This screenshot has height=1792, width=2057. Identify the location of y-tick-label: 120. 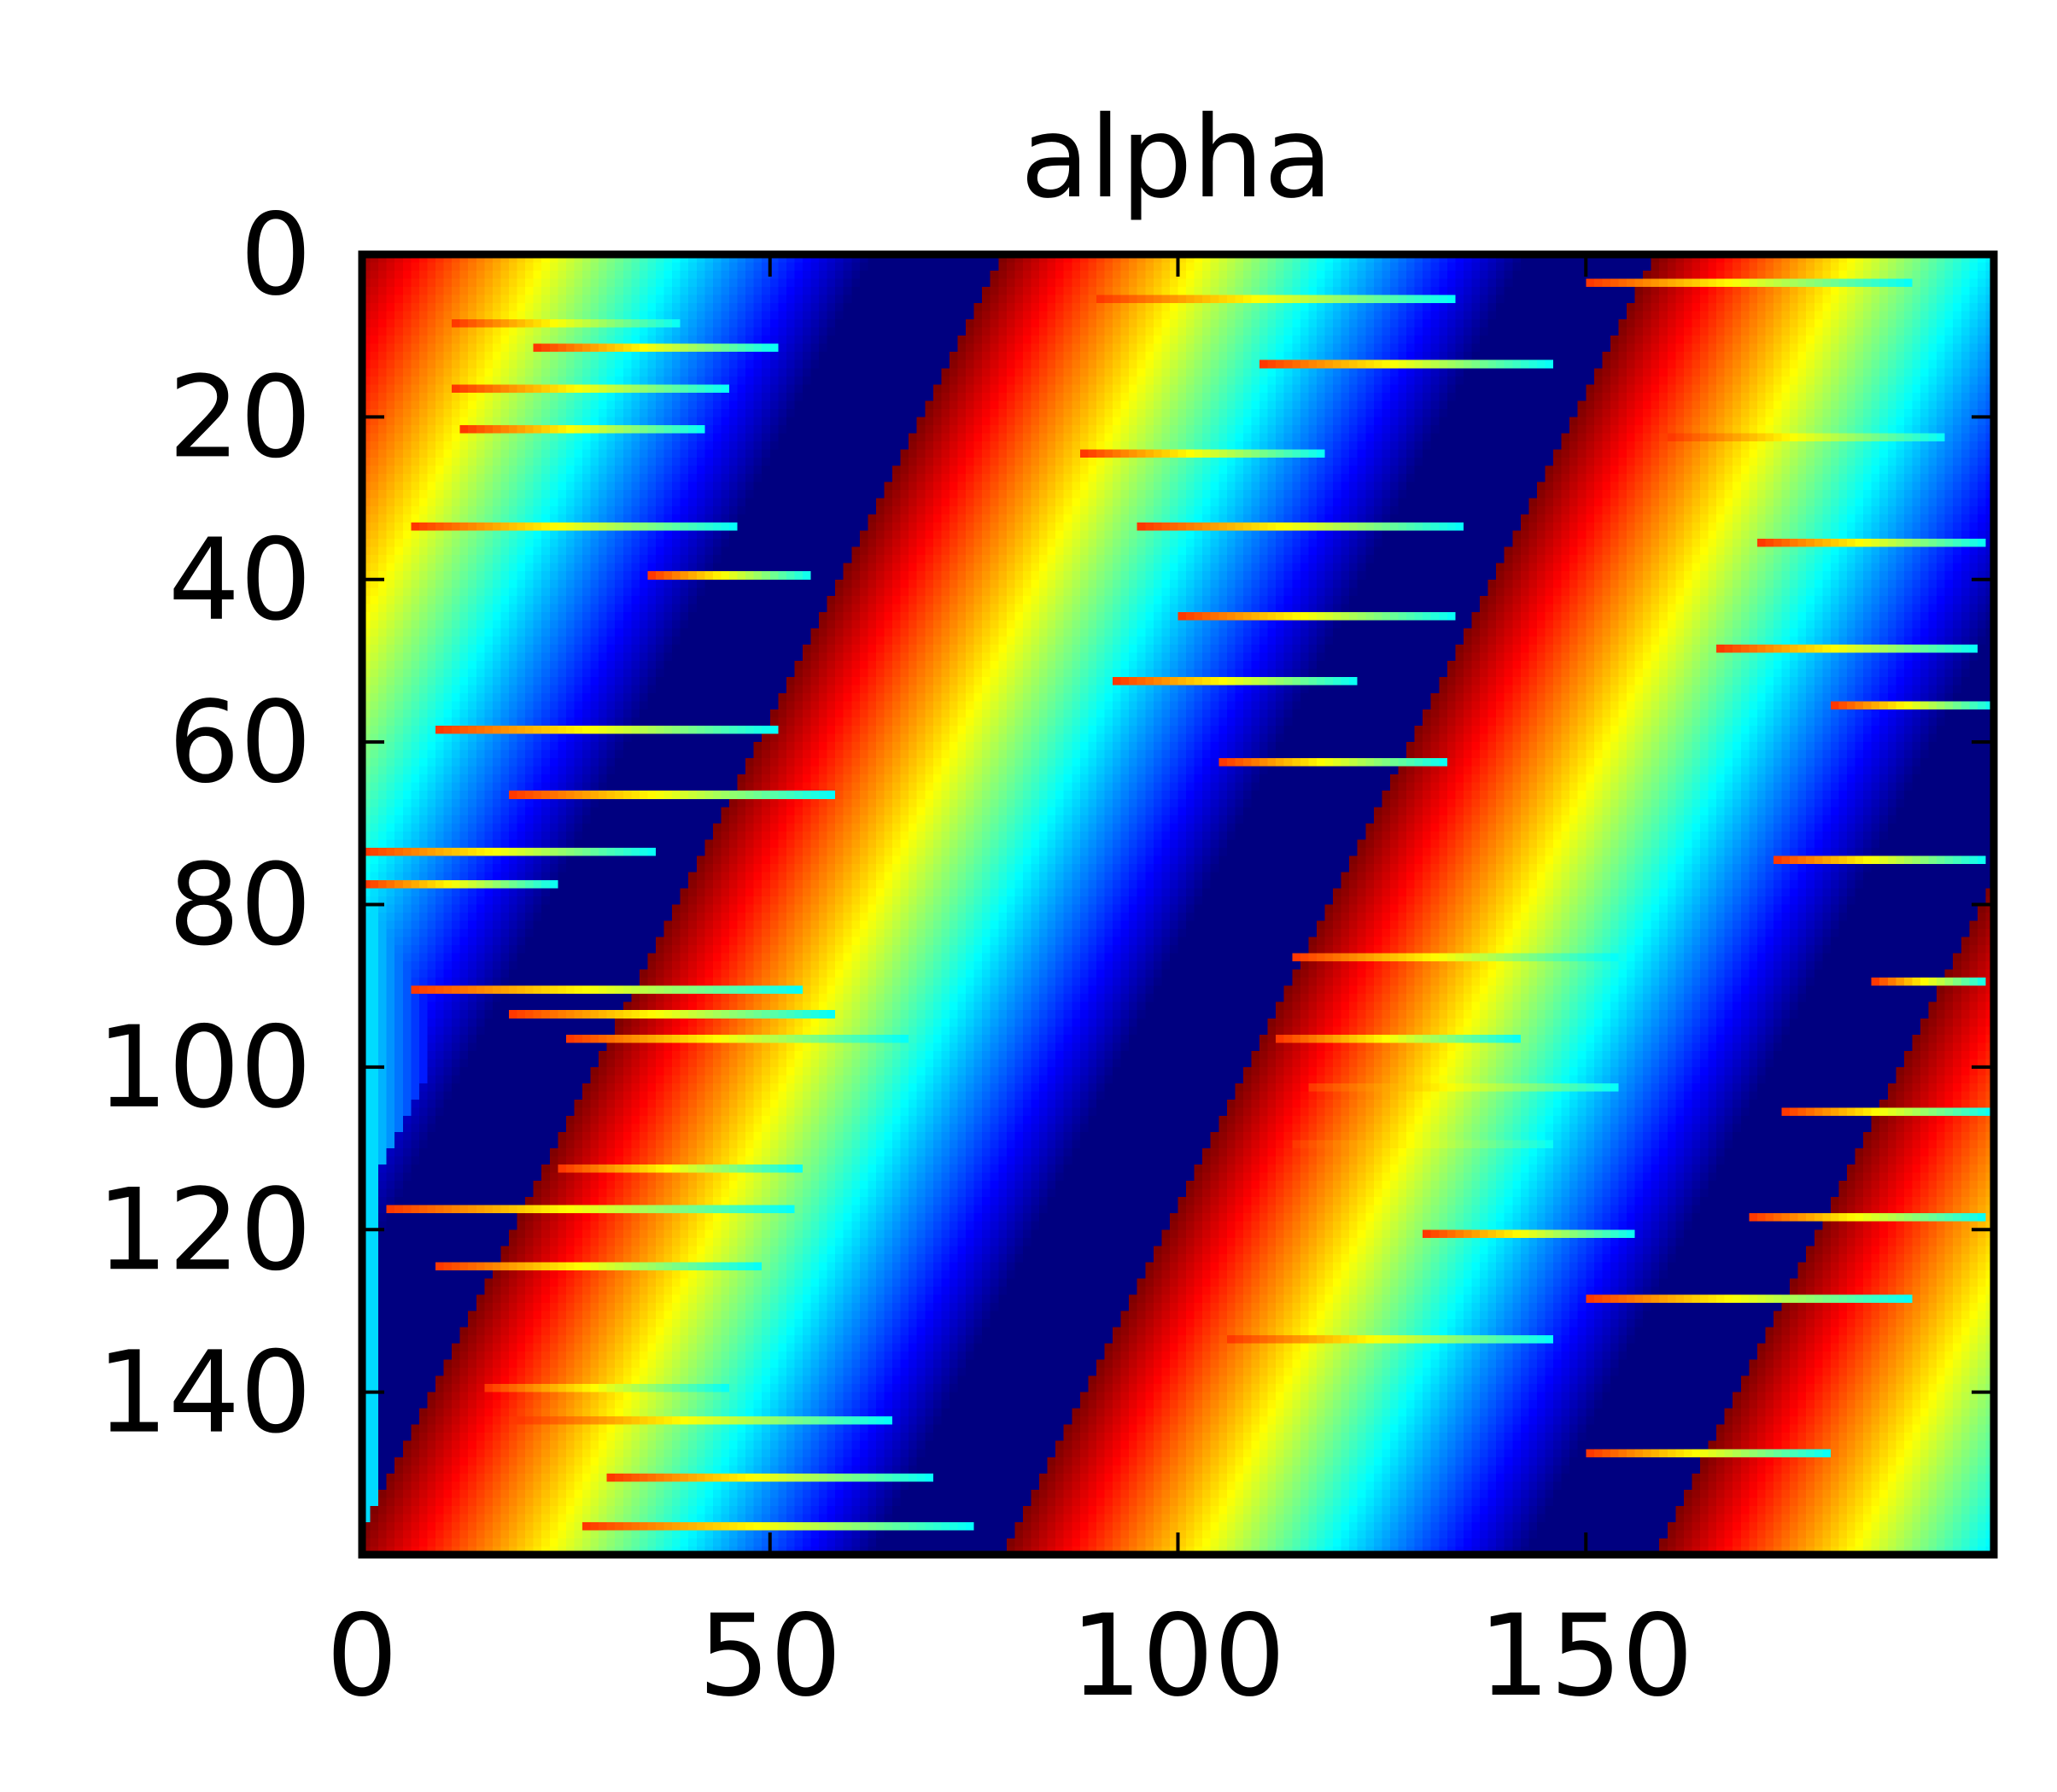
(204, 1230).